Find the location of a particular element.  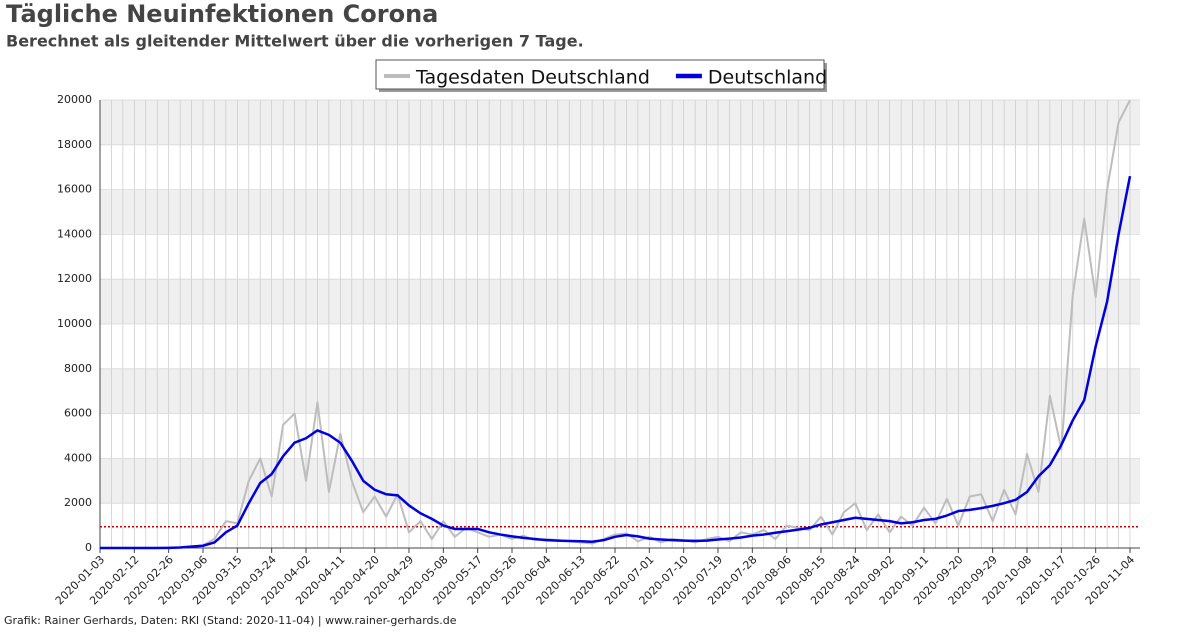

y-tick-label: 12000 is located at coordinates (74, 278).